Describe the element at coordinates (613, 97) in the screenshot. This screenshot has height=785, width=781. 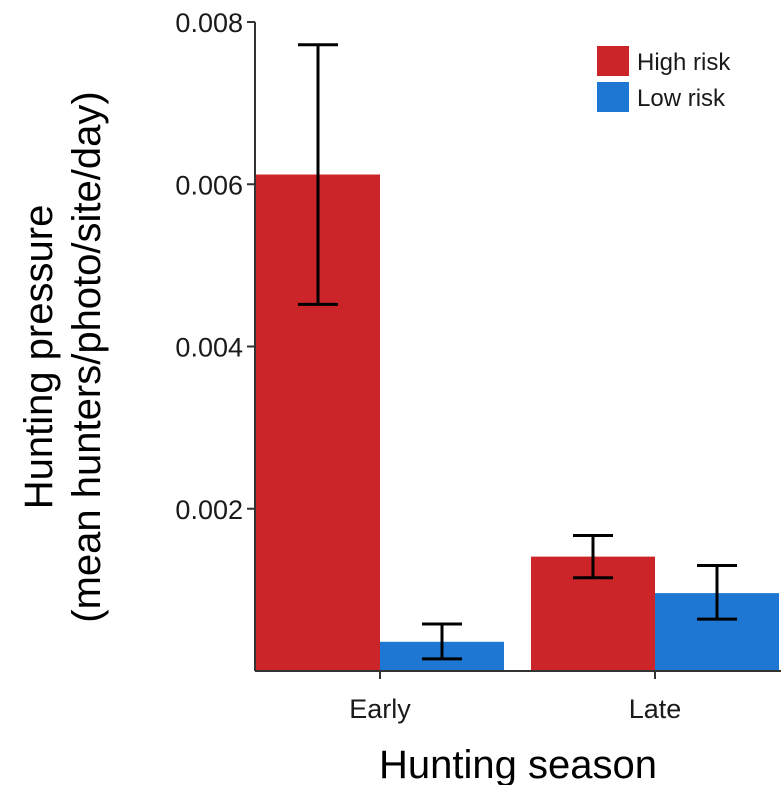
I see `legend-swatch-low-risk` at that location.